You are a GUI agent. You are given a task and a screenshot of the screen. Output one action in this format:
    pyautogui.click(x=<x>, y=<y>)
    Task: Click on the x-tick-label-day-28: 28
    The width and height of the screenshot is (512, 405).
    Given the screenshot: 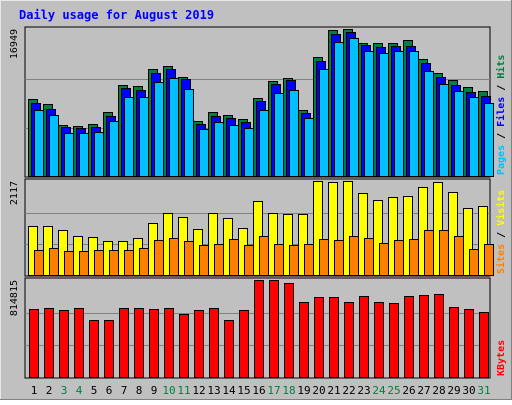 What is the action you would take?
    pyautogui.click(x=438, y=390)
    